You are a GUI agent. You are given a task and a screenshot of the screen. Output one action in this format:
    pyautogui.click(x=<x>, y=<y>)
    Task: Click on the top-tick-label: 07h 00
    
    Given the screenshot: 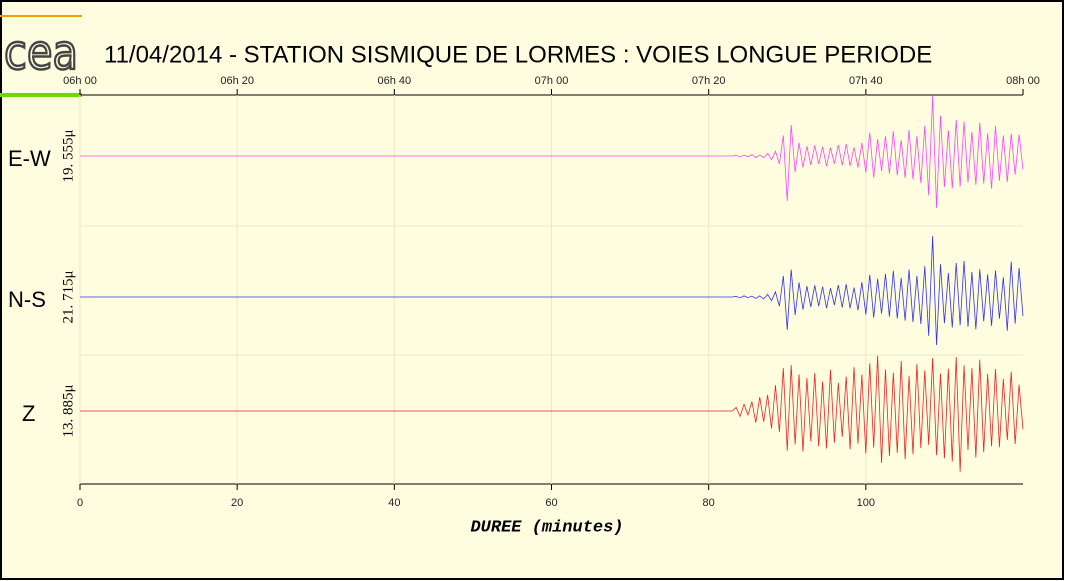 What is the action you would take?
    pyautogui.click(x=552, y=81)
    